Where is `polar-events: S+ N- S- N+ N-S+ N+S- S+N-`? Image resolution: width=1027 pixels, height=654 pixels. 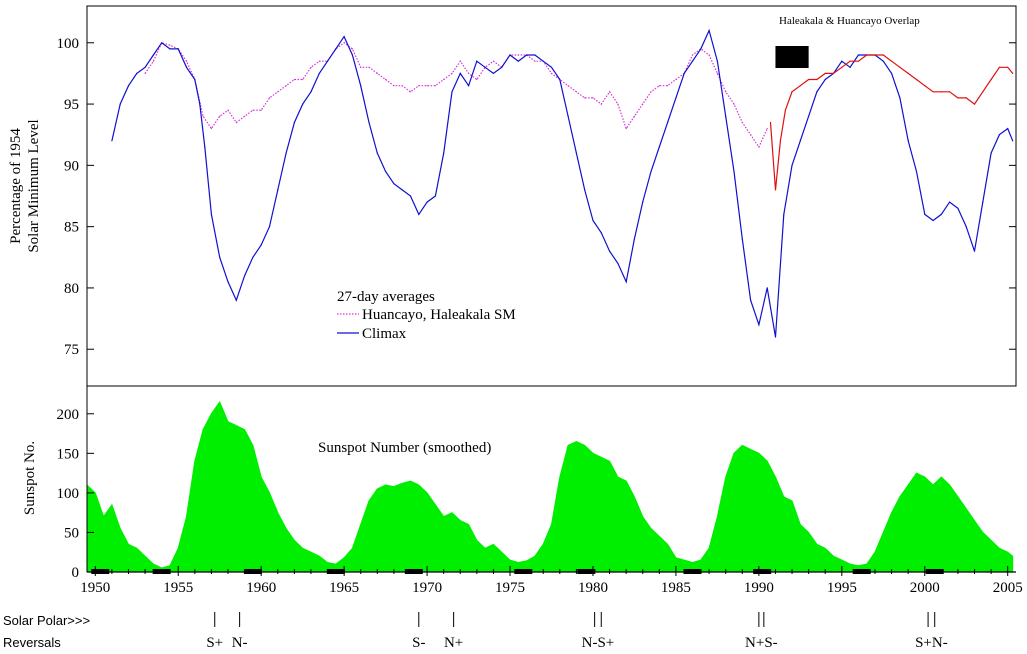 polar-events: S+ N- S- N+ N-S+ N+S- S+N- is located at coordinates (577, 631).